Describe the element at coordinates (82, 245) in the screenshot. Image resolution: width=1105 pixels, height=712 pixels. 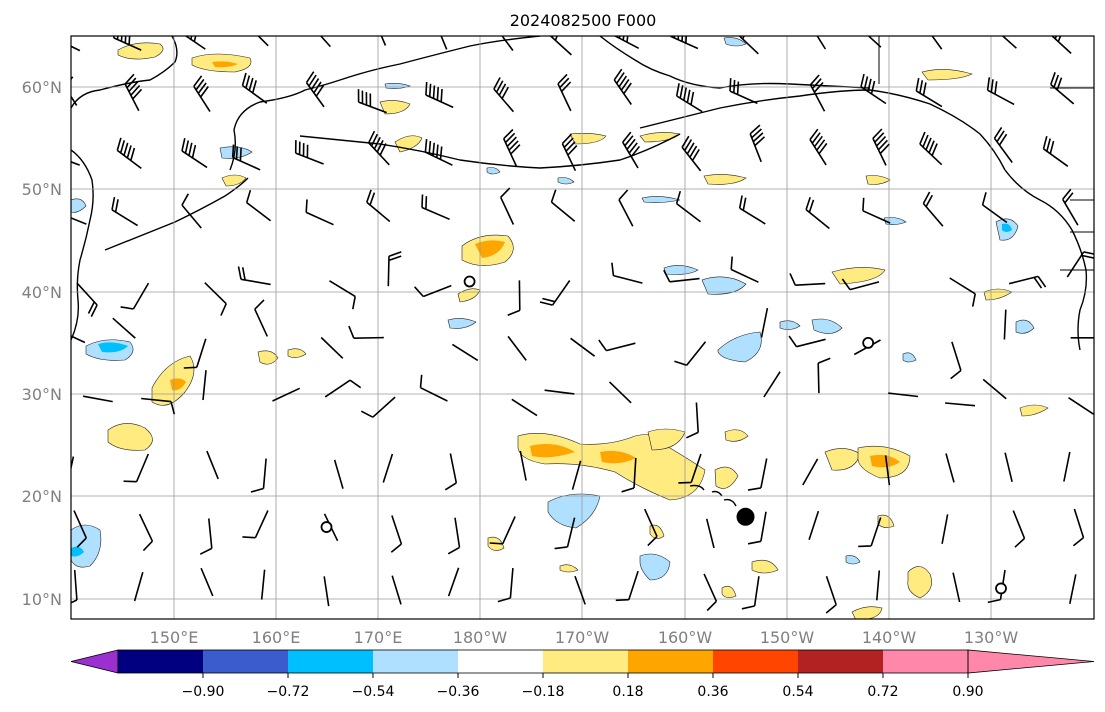
I see `coastline-okhotsk` at that location.